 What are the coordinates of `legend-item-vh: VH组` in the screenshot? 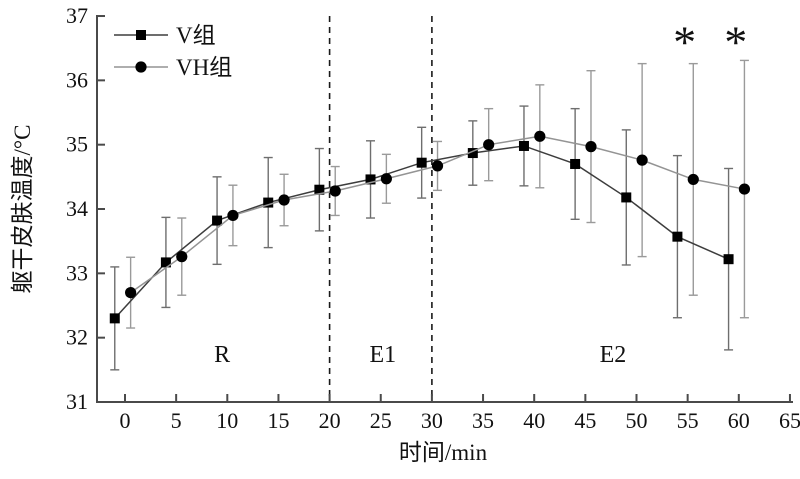 It's located at (173, 67).